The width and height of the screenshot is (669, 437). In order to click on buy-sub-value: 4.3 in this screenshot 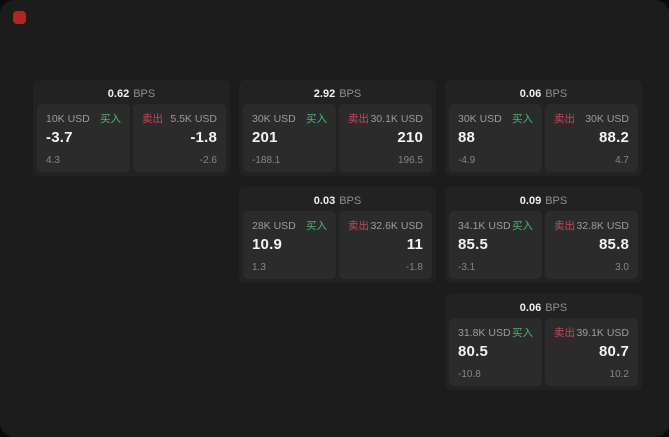, I will do `click(53, 160)`.